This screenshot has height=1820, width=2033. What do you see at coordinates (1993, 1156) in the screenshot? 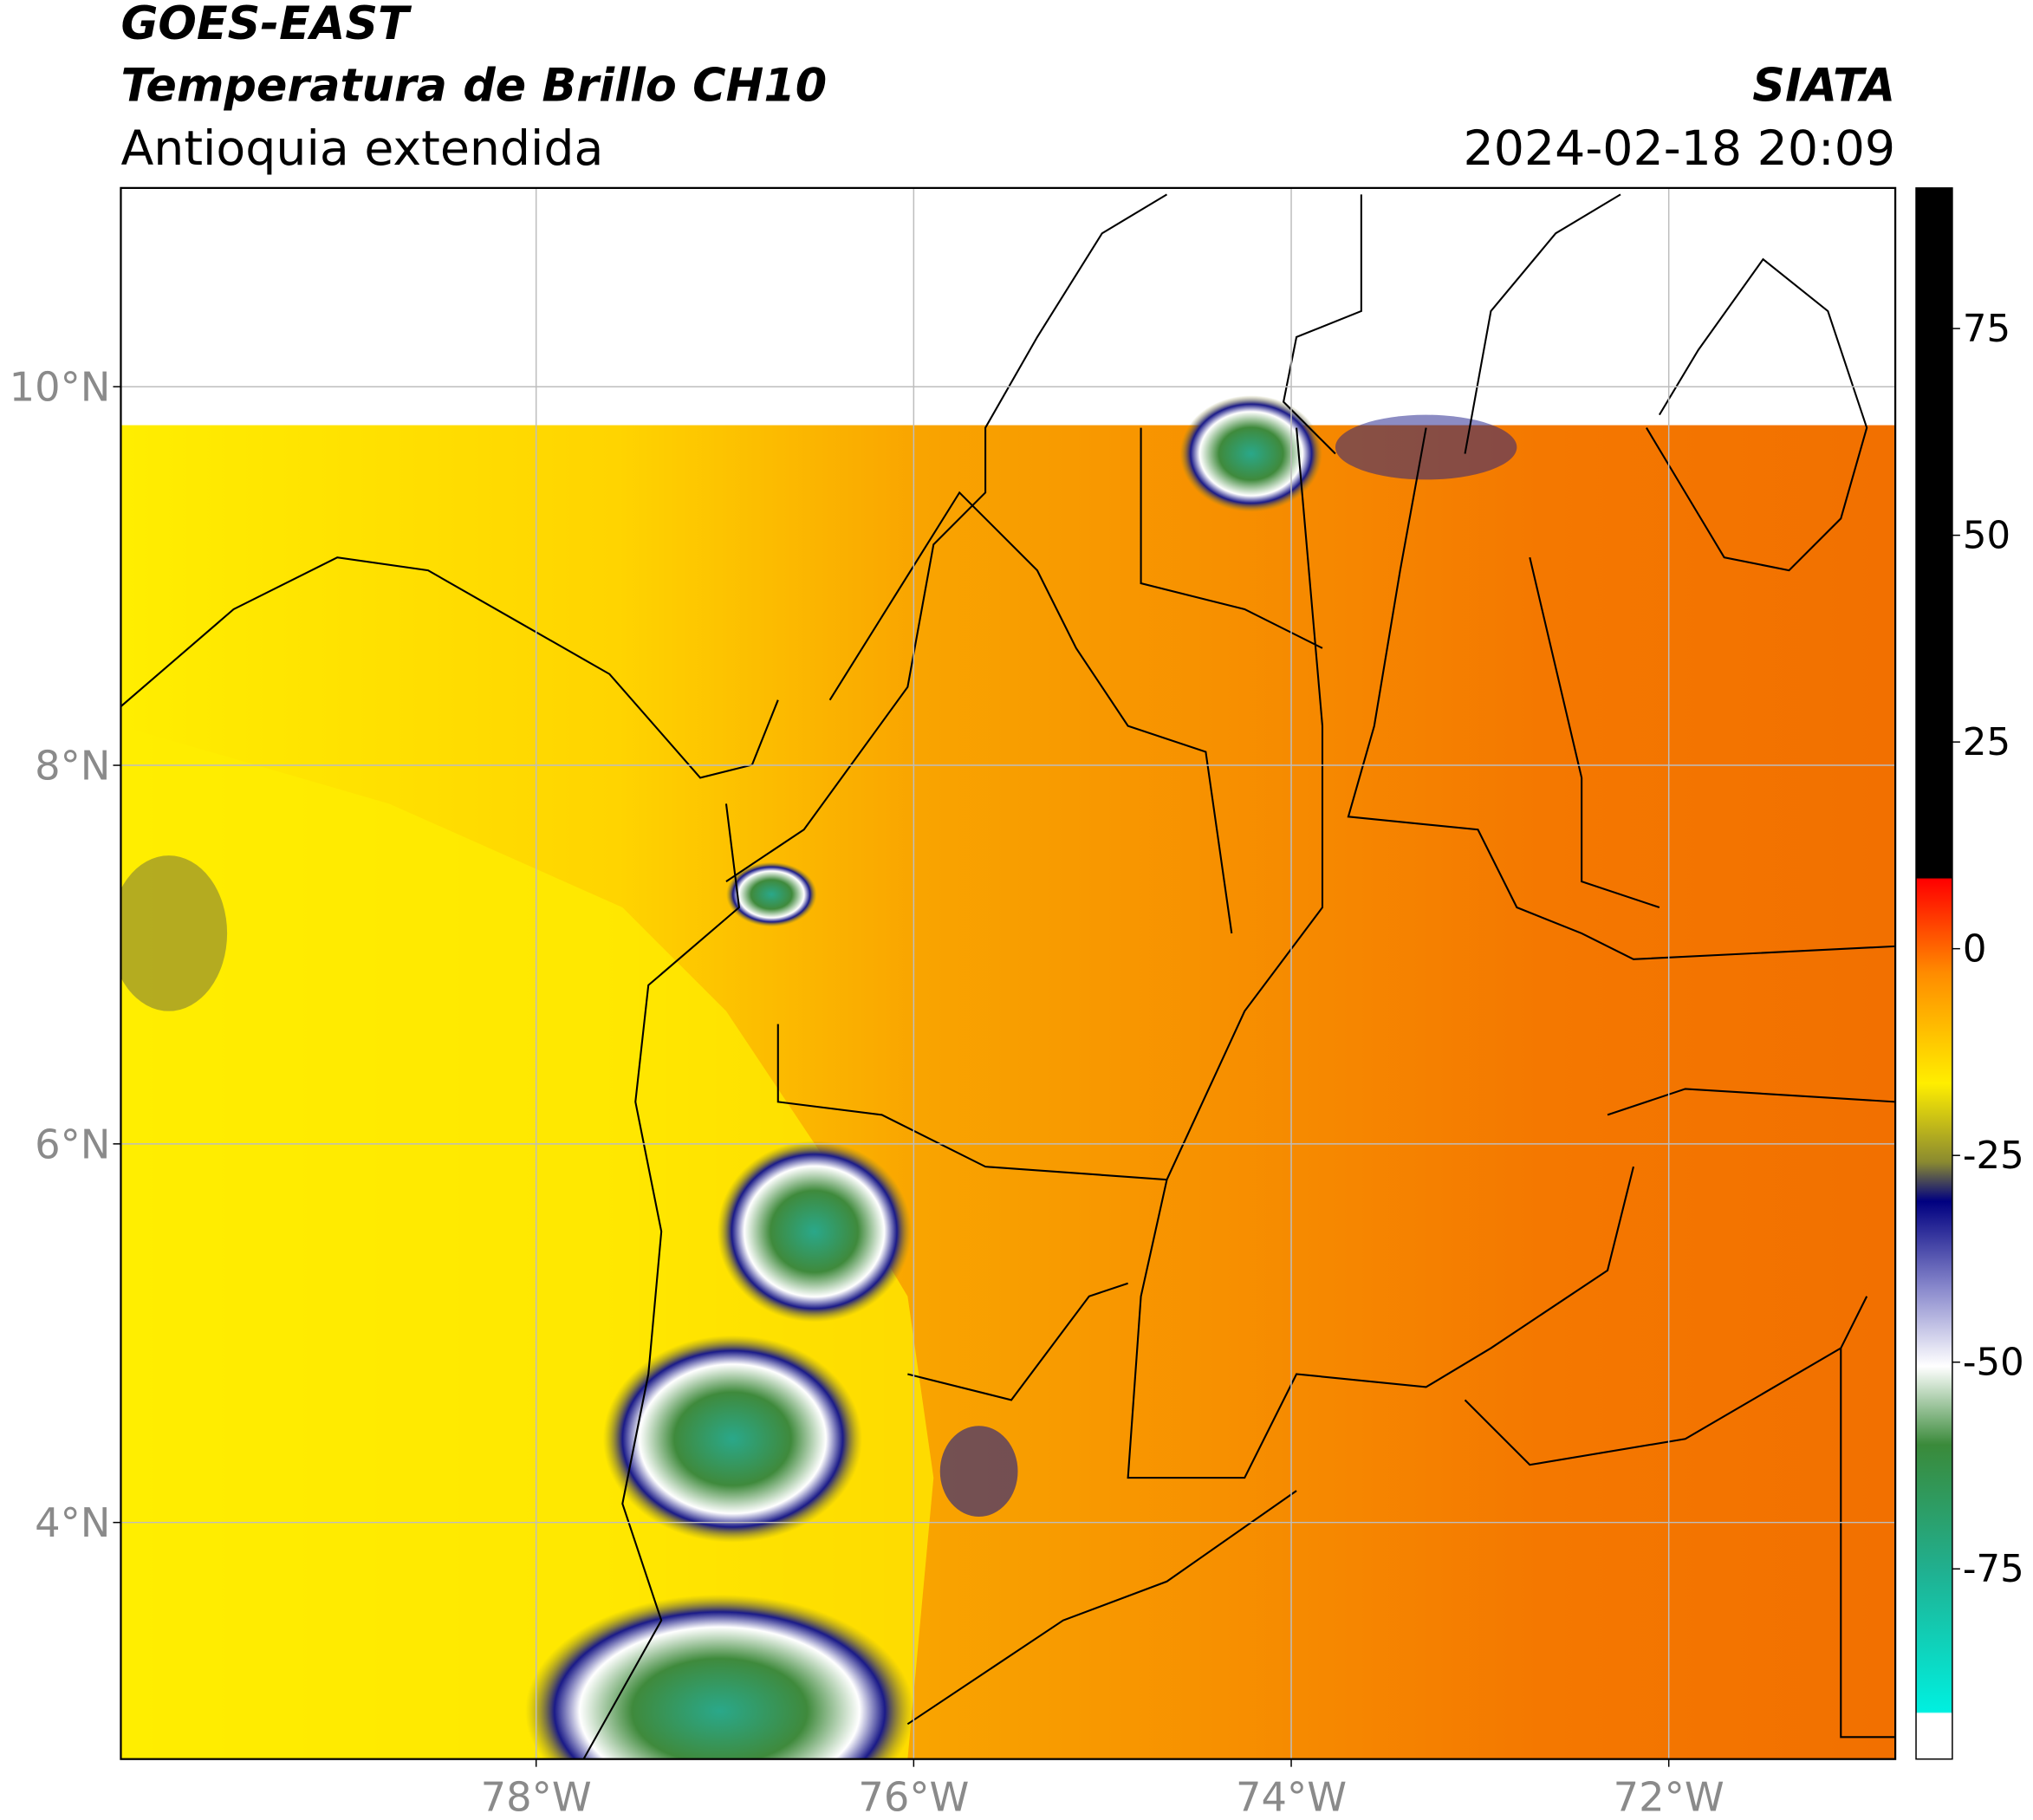
I see `colorbar-tick-label: -25` at bounding box center [1993, 1156].